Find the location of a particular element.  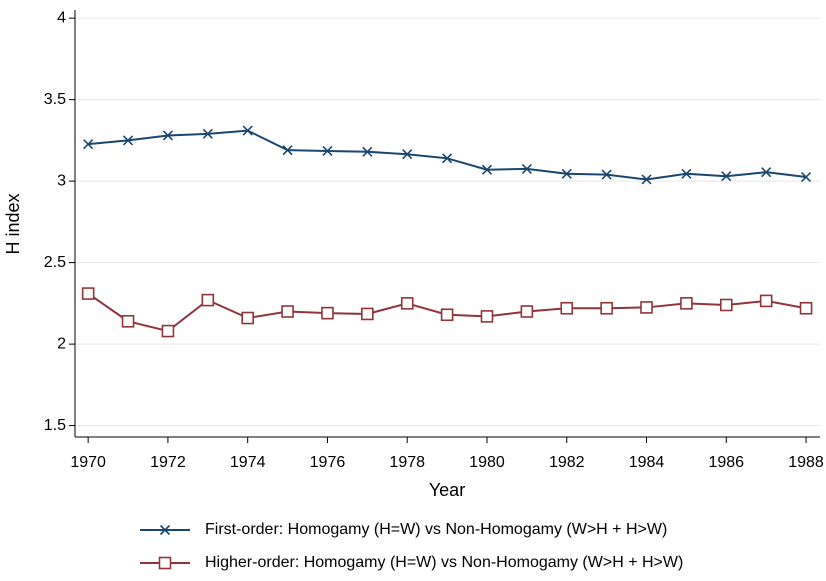

y-tick-label: 4 is located at coordinates (61, 17).